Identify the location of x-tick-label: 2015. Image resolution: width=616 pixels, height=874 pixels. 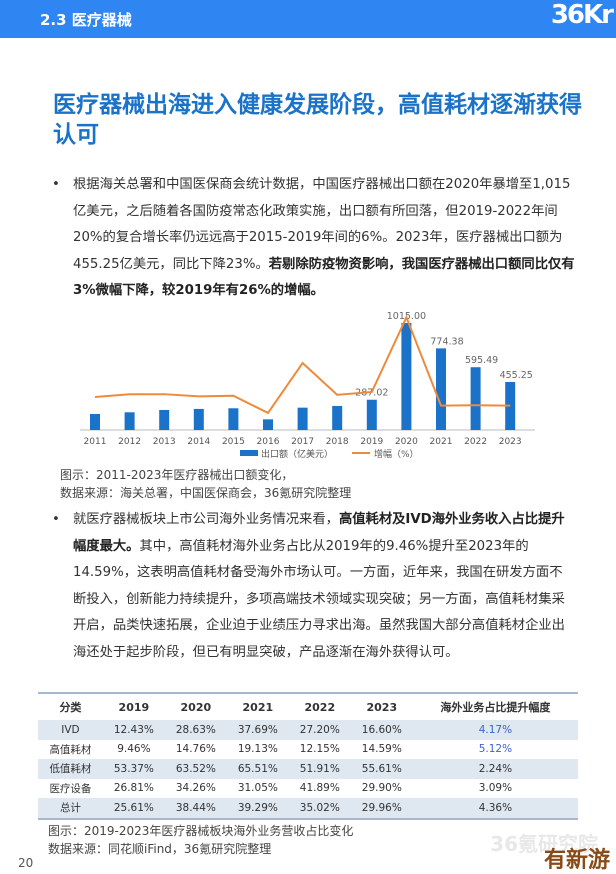
(233, 442).